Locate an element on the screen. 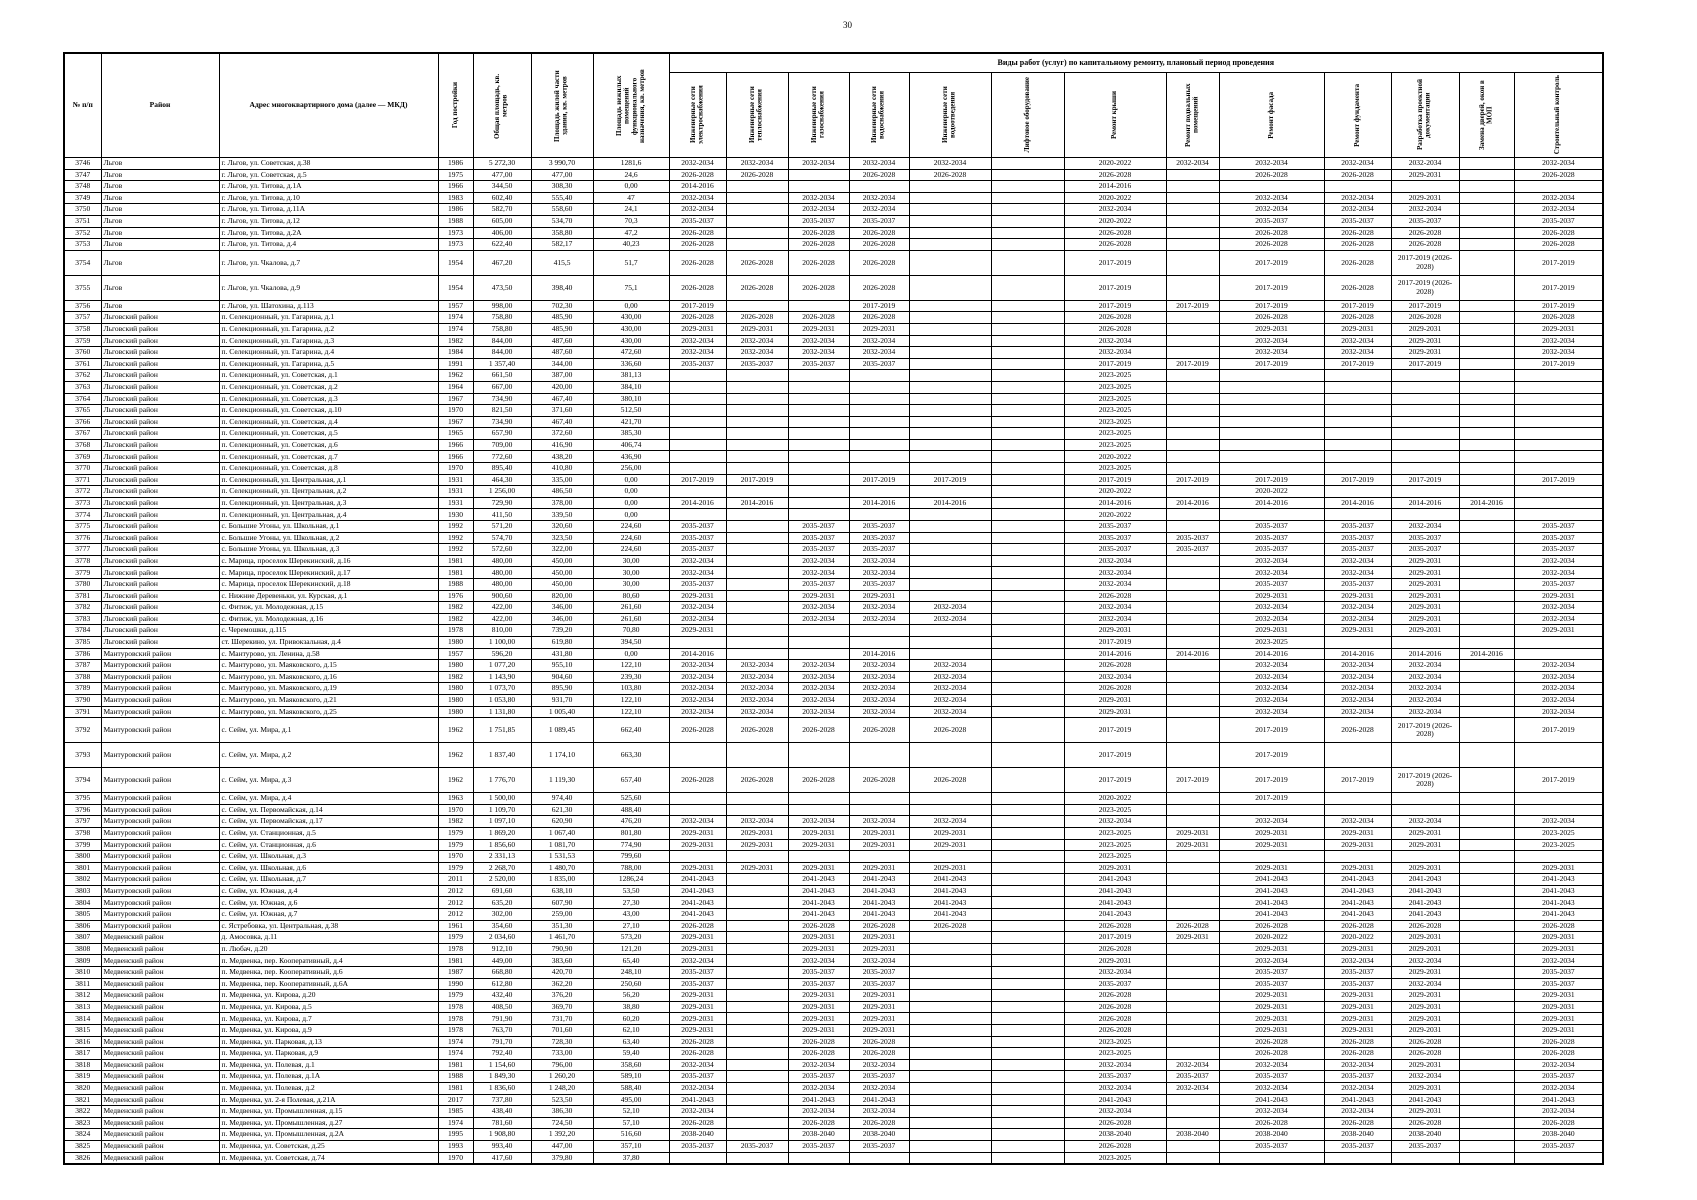 The image size is (1697, 1200). cell-gas is located at coordinates (818, 491).